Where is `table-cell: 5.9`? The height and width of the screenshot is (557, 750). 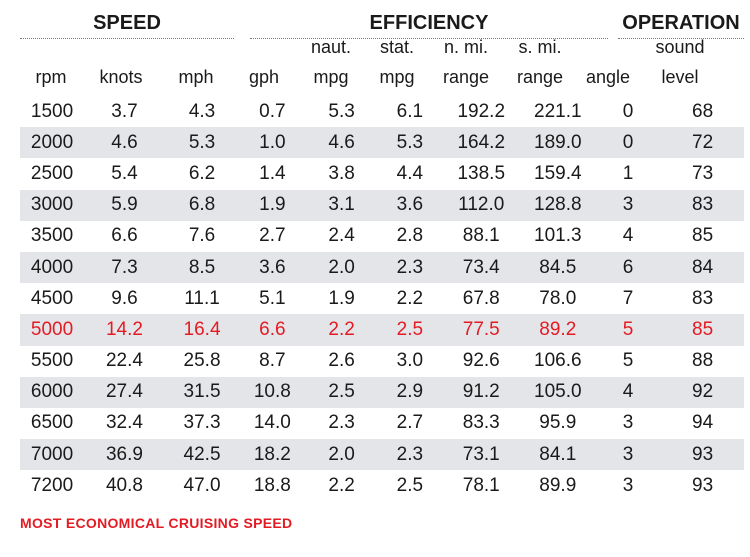 table-cell: 5.9 is located at coordinates (124, 205).